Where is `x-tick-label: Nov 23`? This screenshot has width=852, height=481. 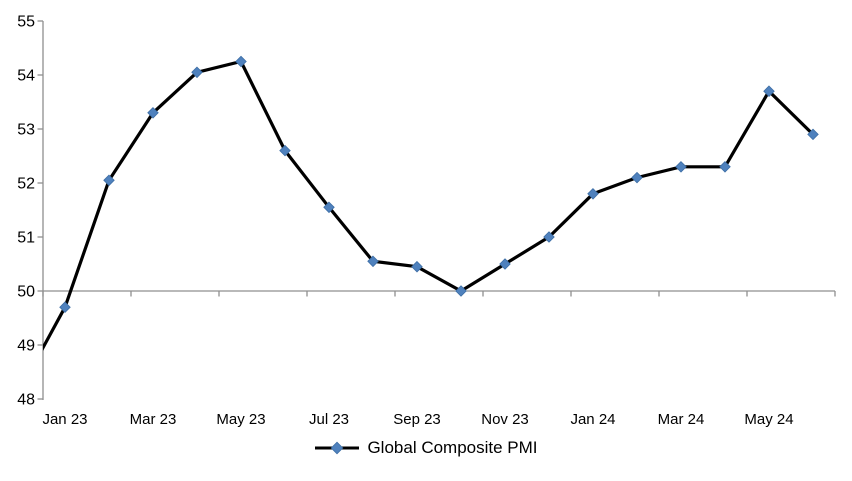
x-tick-label: Nov 23 is located at coordinates (505, 419).